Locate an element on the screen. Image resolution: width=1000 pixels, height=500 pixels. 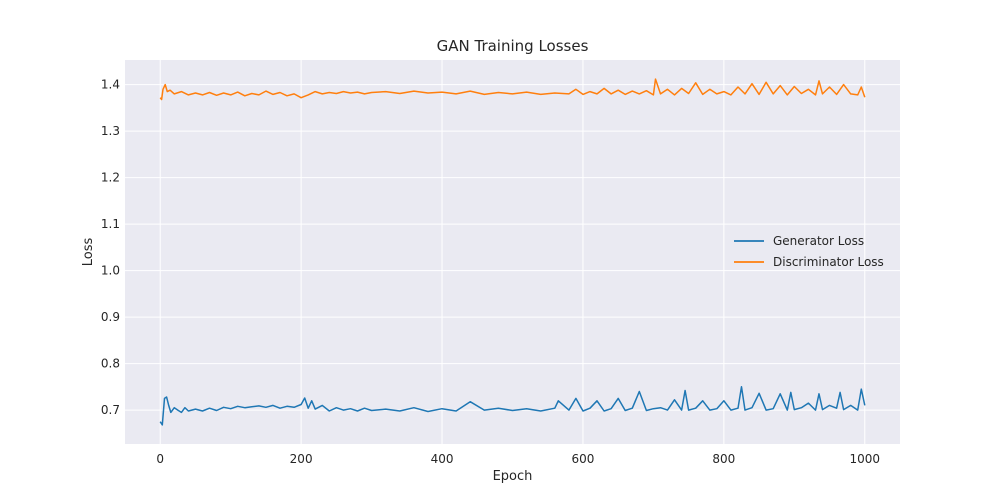
x-tick-label: 800 is located at coordinates (723, 459).